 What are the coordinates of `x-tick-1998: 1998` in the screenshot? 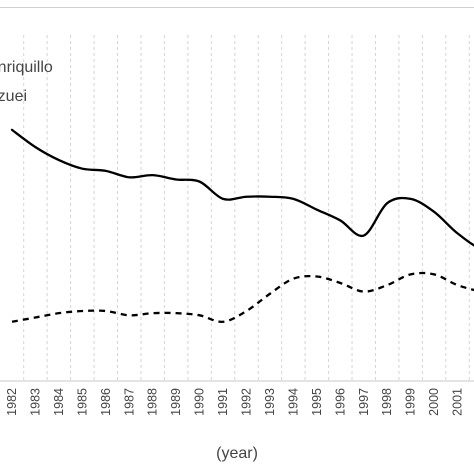 It's located at (387, 402).